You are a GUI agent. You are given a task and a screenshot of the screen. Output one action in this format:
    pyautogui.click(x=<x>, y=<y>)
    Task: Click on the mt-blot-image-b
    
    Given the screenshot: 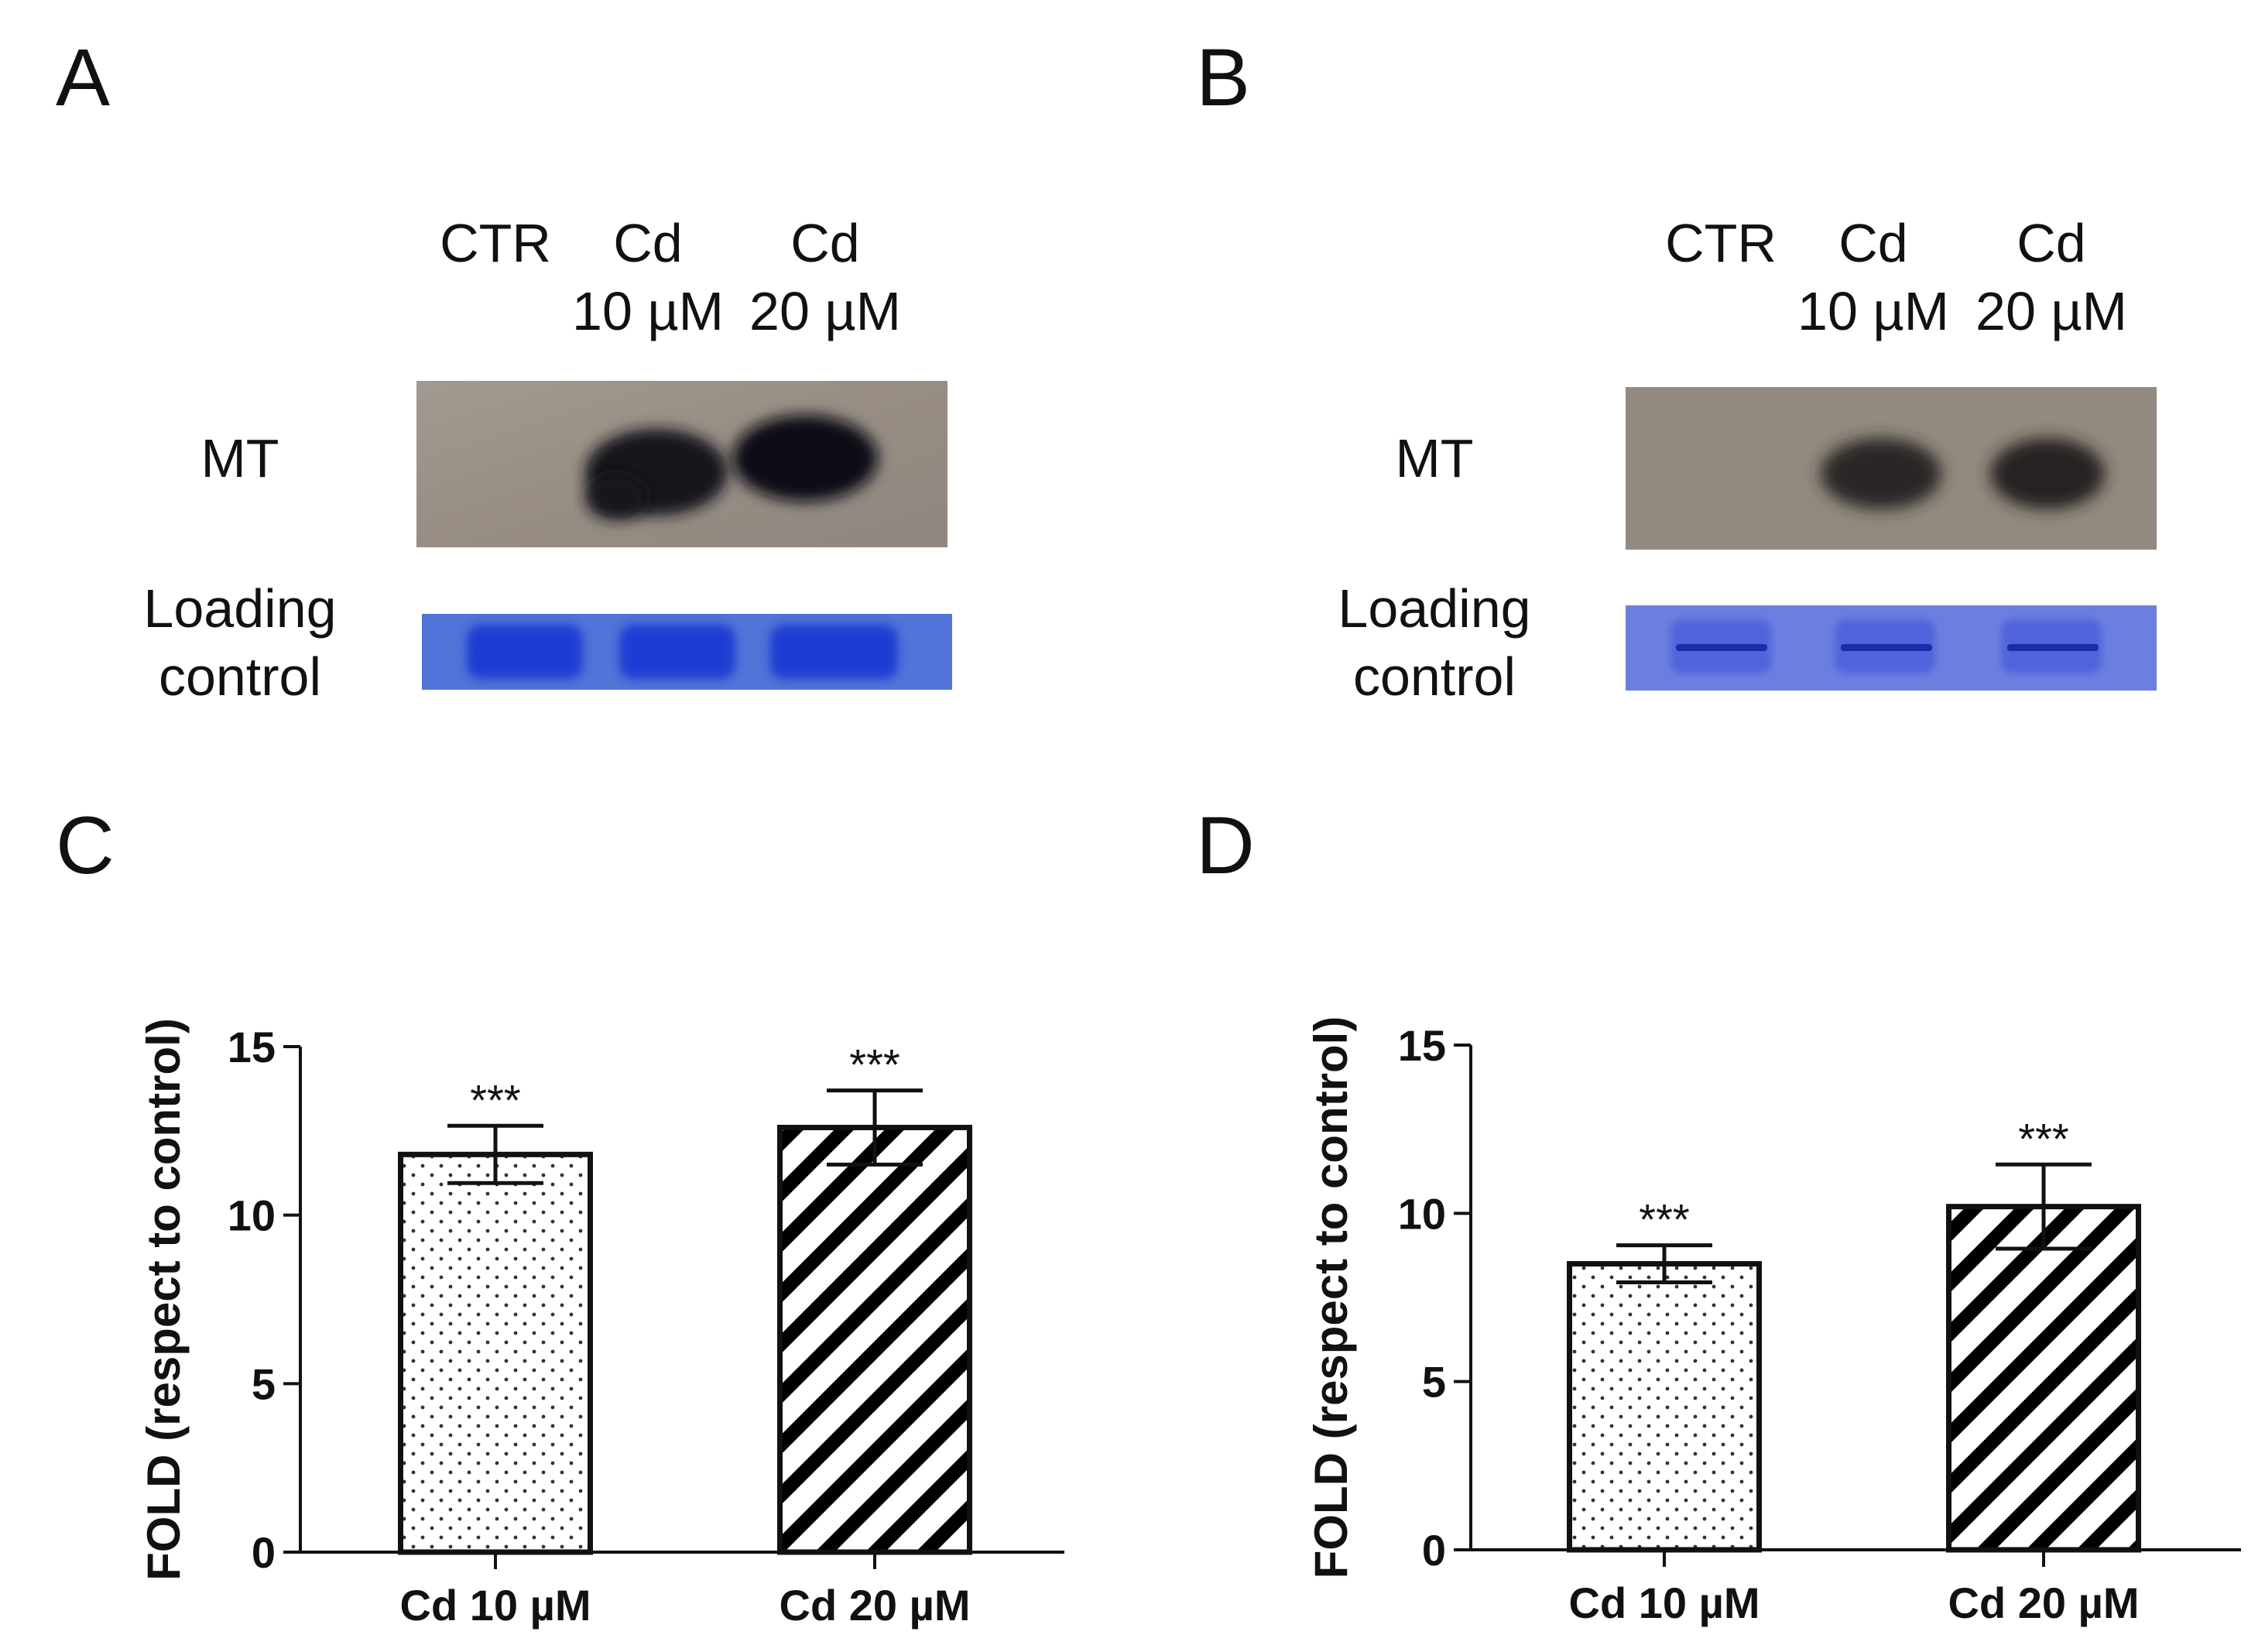 What is the action you would take?
    pyautogui.click(x=1892, y=469)
    